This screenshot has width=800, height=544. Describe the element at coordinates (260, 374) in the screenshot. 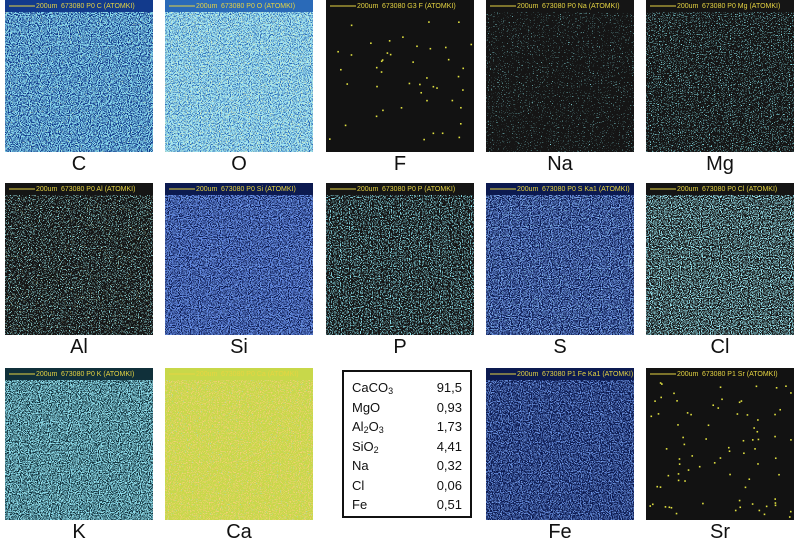

I see `map-info: 673080 P0 Ca (ATOMKI)` at that location.